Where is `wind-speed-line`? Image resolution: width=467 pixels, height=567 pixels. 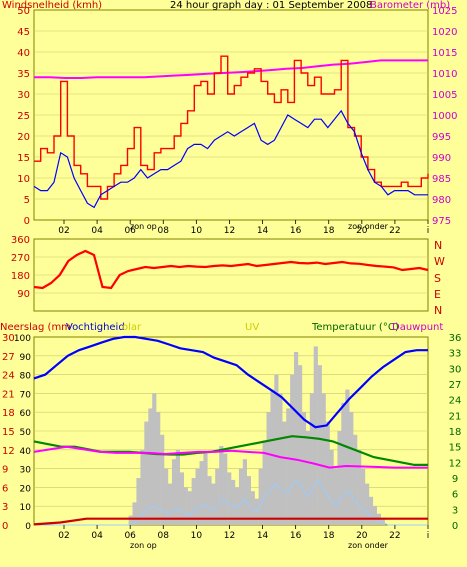 wind-speed-line is located at coordinates (230, 159).